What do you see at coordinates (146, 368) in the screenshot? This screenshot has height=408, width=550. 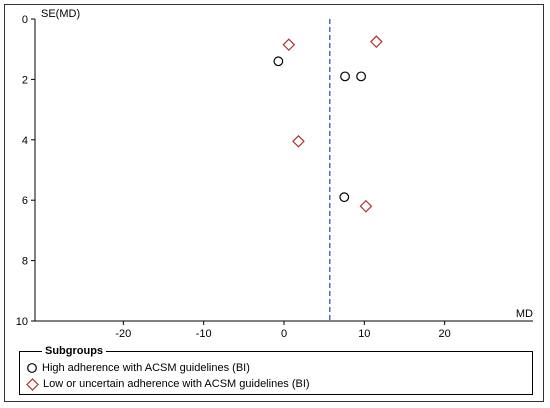 I see `legend-label-high-adherence: High adherence with ACSM guidelines (BI)` at bounding box center [146, 368].